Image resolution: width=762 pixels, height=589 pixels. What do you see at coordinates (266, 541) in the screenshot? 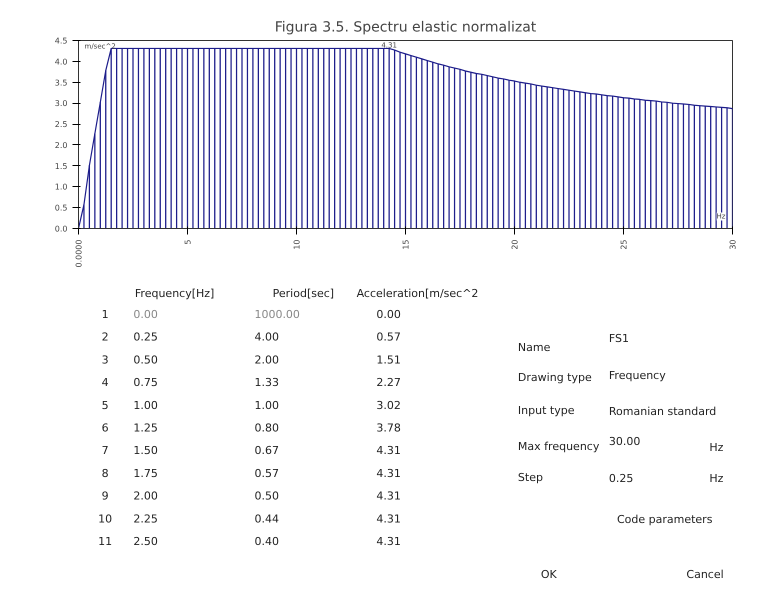
I see `text: 0.40` at bounding box center [266, 541].